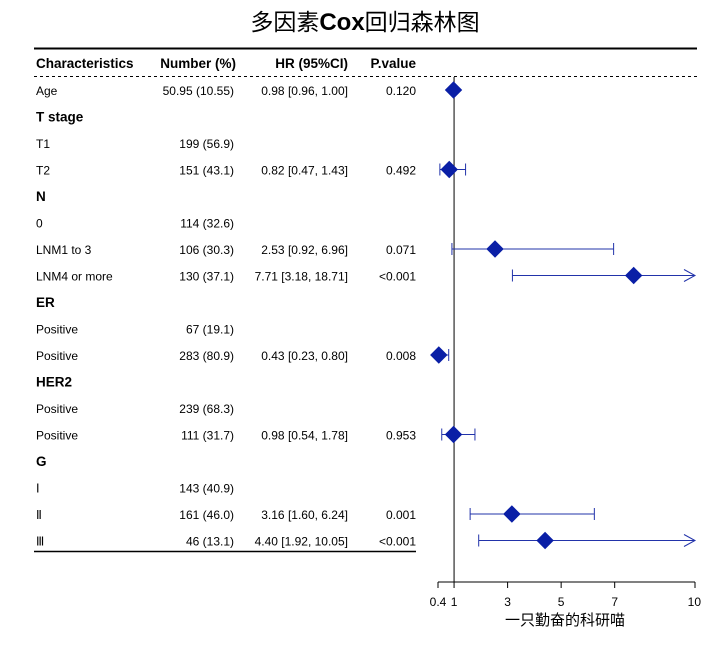 This screenshot has height=663, width=720. What do you see at coordinates (566, 595) in the screenshot?
I see `x-axis: 0.4 1 3 5 7 10` at bounding box center [566, 595].